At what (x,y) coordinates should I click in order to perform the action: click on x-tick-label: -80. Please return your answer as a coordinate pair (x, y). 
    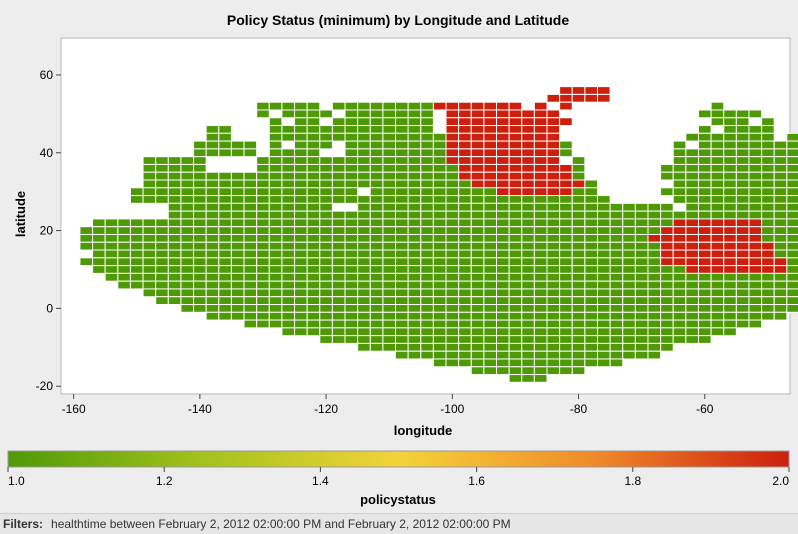
    Looking at the image, I should click on (579, 409).